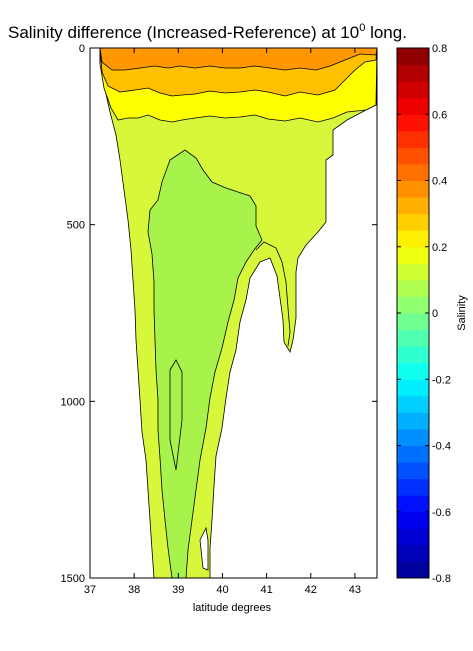  Describe the element at coordinates (76, 226) in the screenshot. I see `y-tick-label: 500` at that location.